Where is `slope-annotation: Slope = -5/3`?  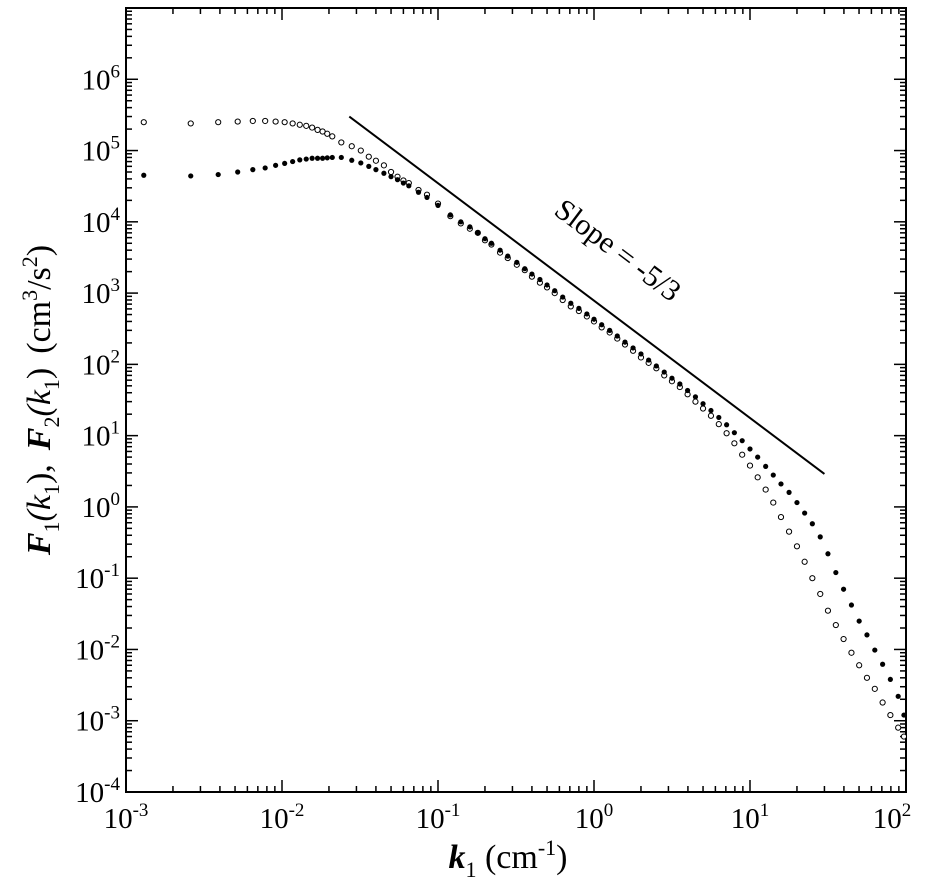
slope-annotation: Slope = -5/3 is located at coordinates (617, 251).